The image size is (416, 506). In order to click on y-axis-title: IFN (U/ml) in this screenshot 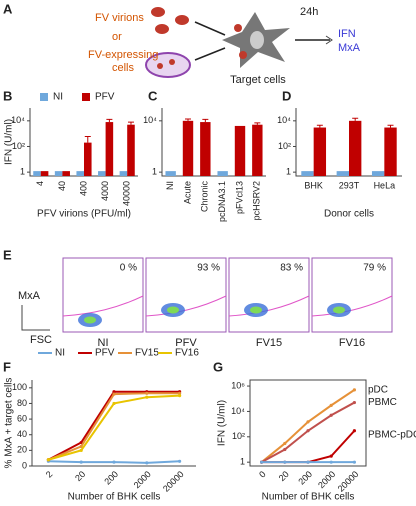, I will do `click(9, 142)`.